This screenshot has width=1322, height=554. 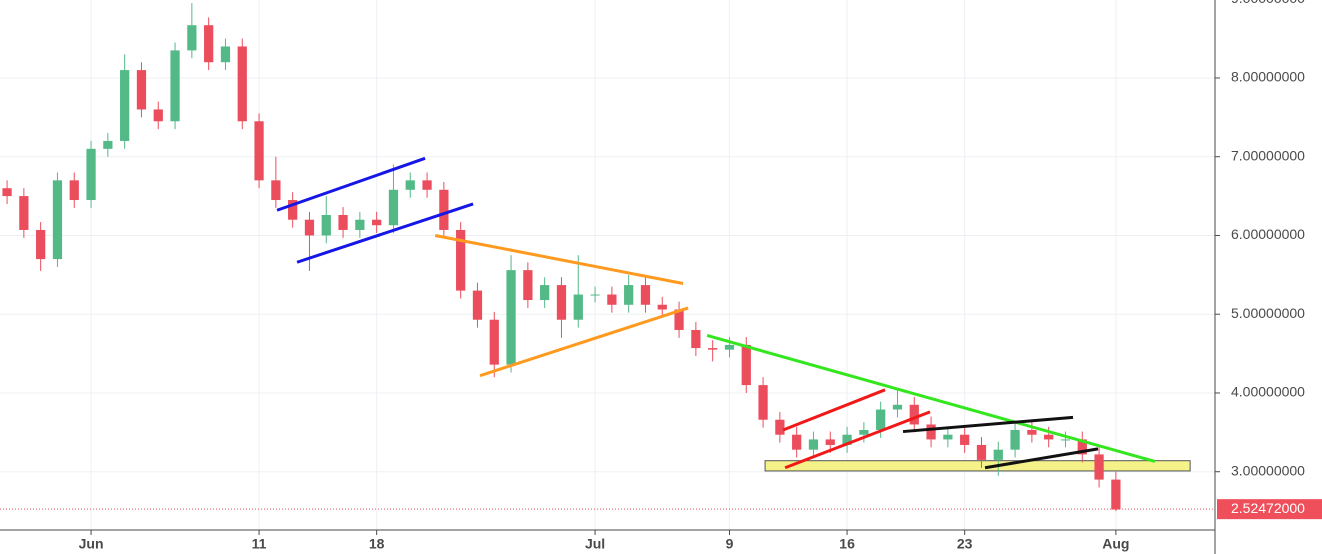 What do you see at coordinates (977, 466) in the screenshot?
I see `zone` at bounding box center [977, 466].